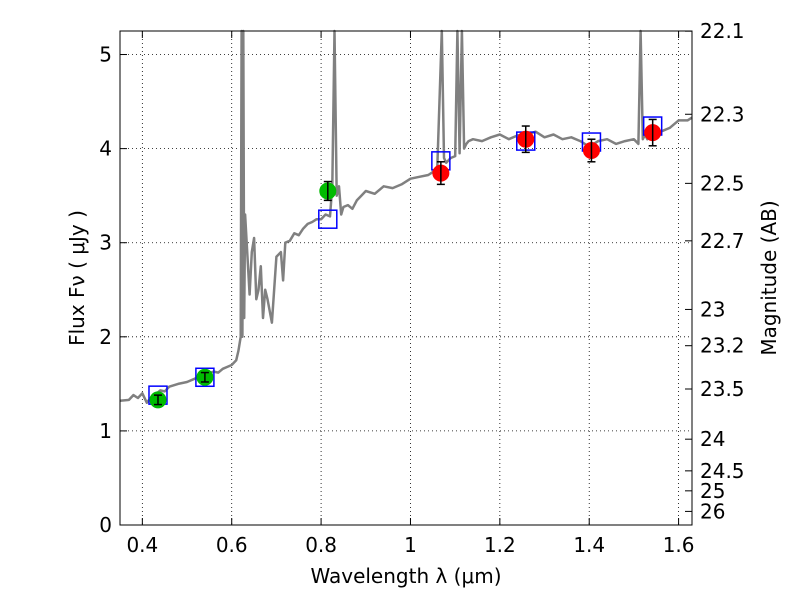 This screenshot has height=600, width=800. I want to click on magnitude-tick-label: 24.5, so click(722, 471).